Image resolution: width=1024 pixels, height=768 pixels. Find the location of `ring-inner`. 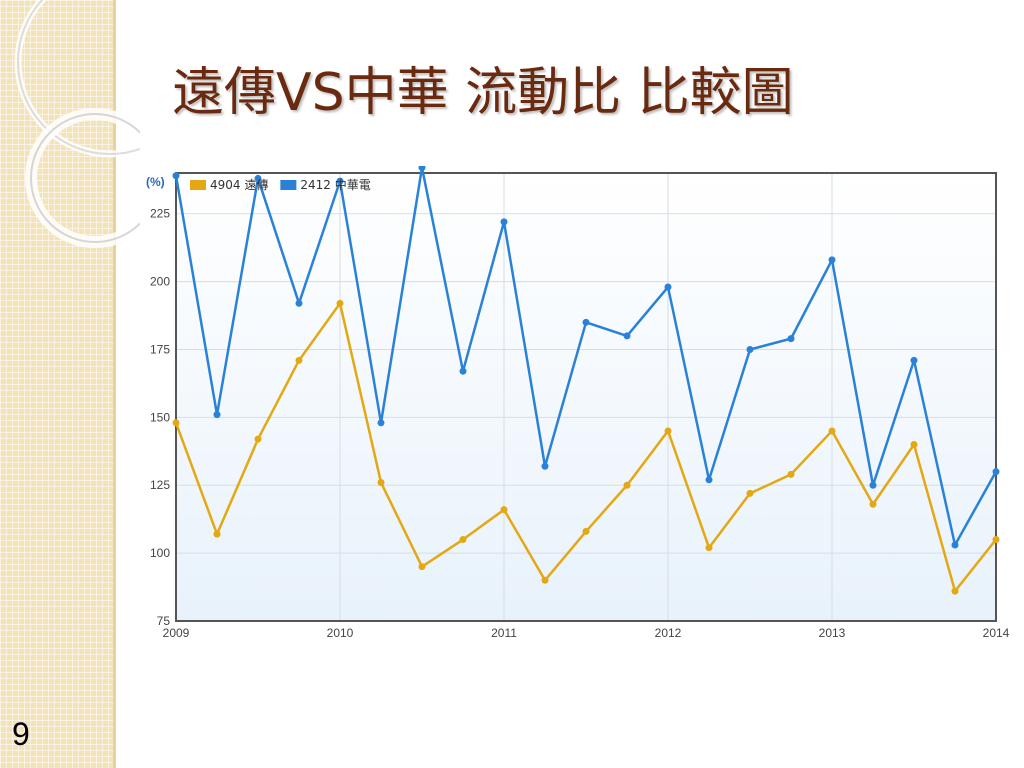

ring-inner is located at coordinates (82, 178).